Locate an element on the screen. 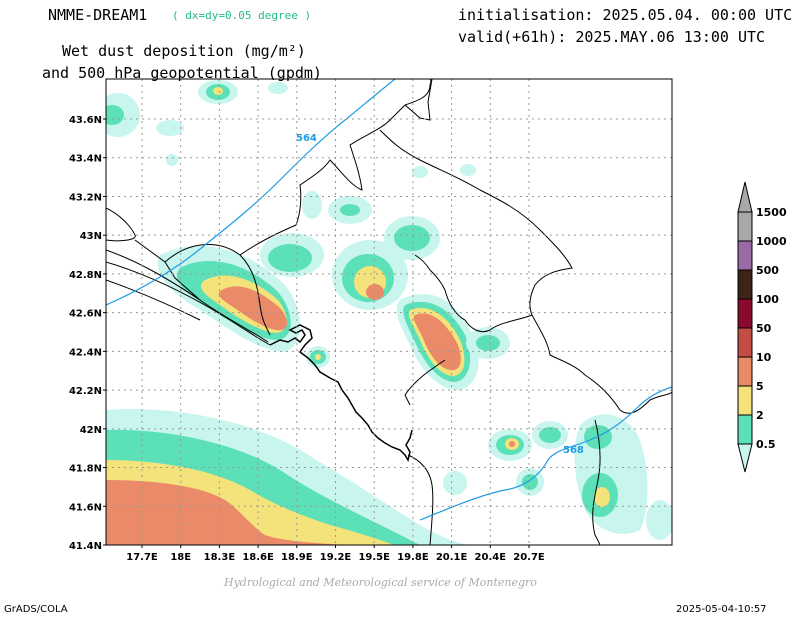 Image resolution: width=800 pixels, height=618 pixels. lat-tick-label: 41.6N is located at coordinates (85, 507).